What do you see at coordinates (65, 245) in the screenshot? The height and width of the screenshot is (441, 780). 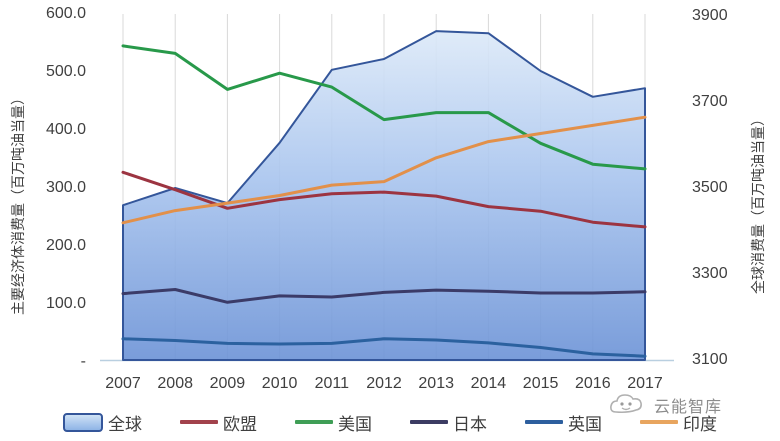 I see `left-axis-tick-label: 200.0` at bounding box center [65, 245].